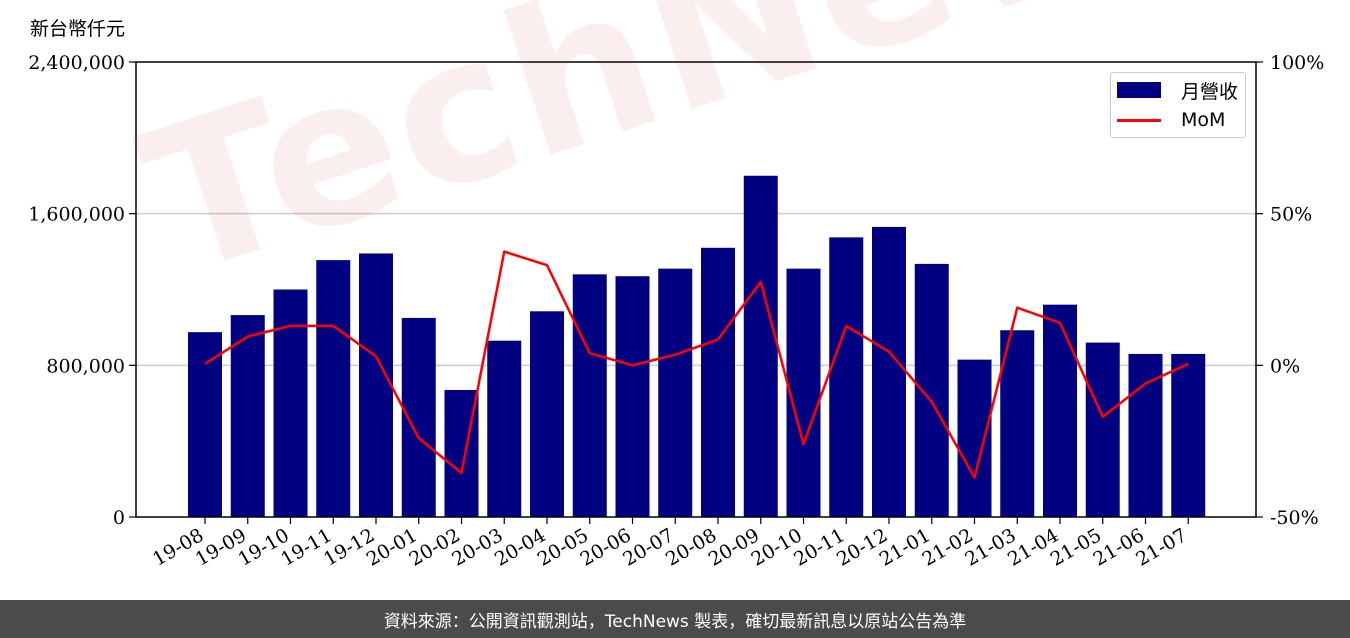 This screenshot has height=638, width=1350. I want to click on legend-line-swatch, so click(1139, 120).